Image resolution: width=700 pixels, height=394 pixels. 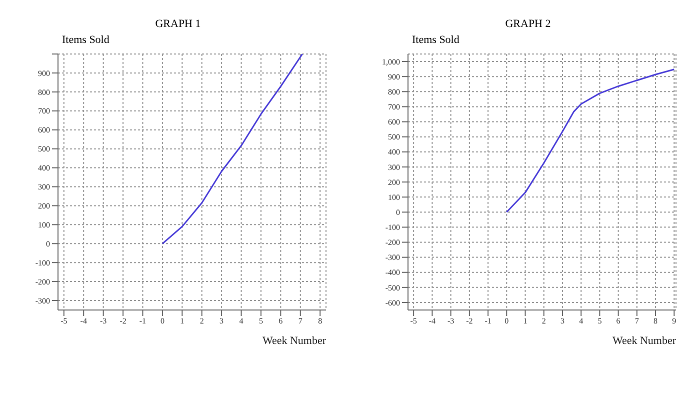 I want to click on y-tick-label: 1,000, so click(x=391, y=61).